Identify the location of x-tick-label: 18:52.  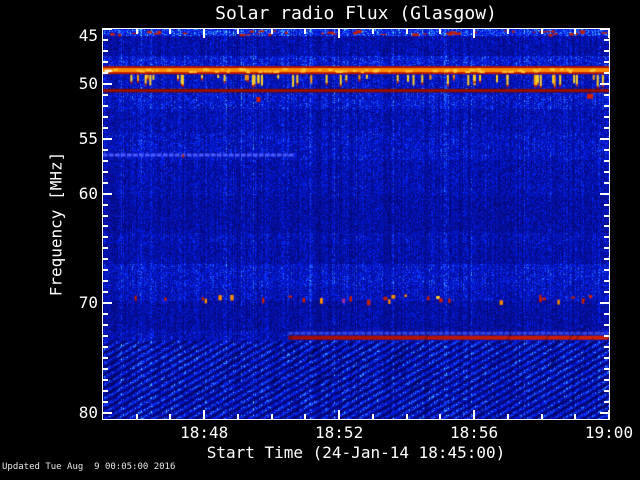
(339, 432).